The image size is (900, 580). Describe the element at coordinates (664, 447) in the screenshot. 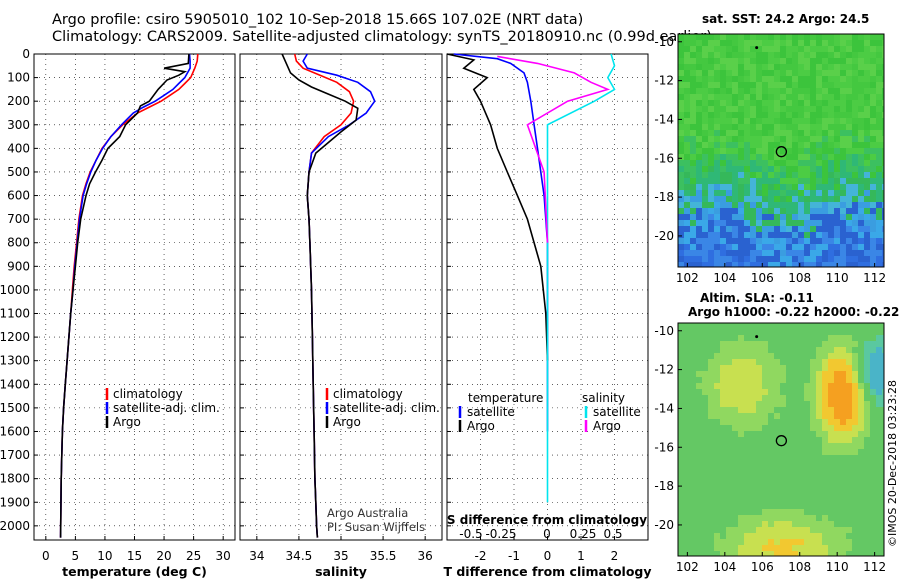

I see `map-y-tick-label: -16` at that location.